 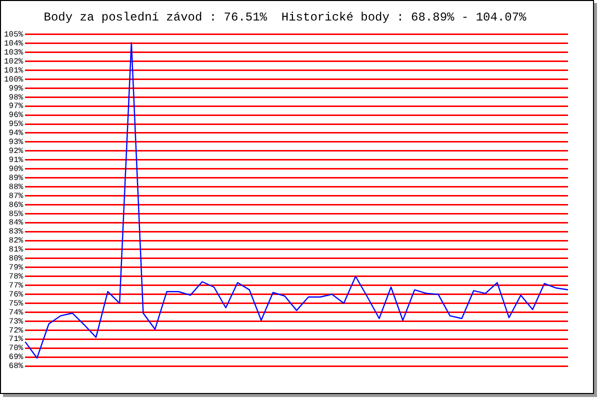 What do you see at coordinates (16, 89) in the screenshot?
I see `y-tick-label: 99%` at bounding box center [16, 89].